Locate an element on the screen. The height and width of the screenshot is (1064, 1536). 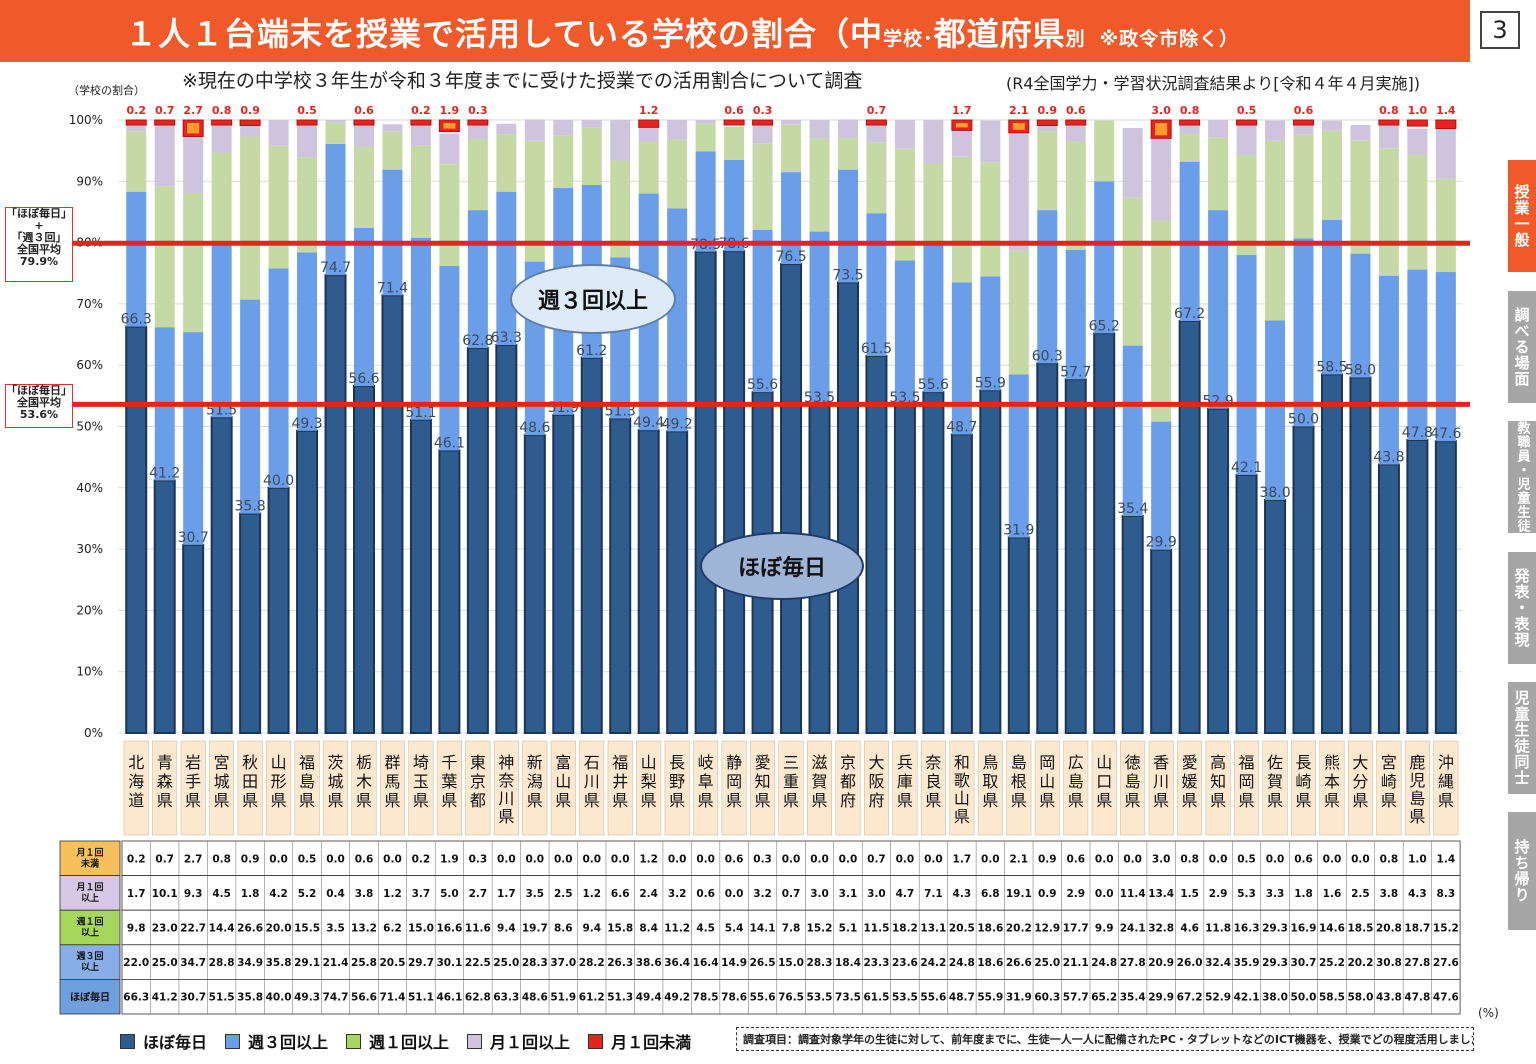
table-cell: 2.1 is located at coordinates (1019, 859).